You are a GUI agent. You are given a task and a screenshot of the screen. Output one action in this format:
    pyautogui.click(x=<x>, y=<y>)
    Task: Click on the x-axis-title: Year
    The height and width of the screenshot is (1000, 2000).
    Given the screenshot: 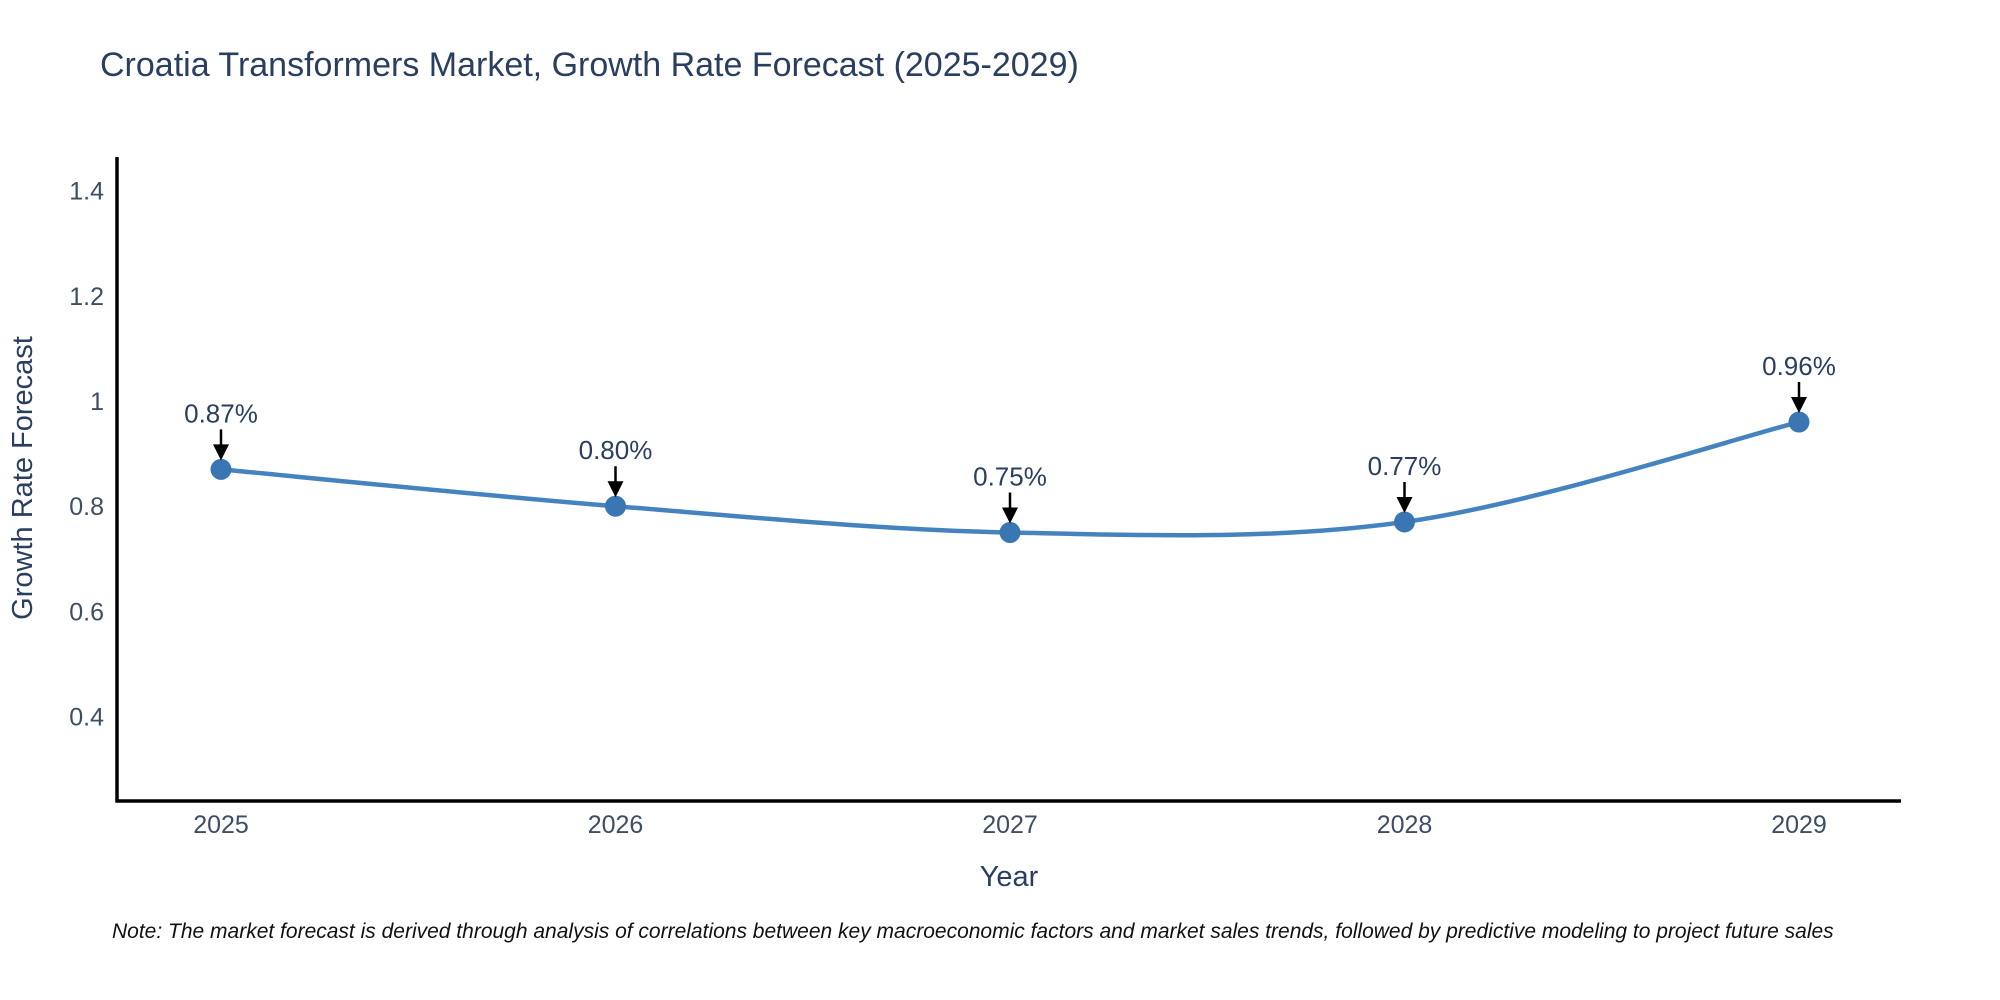 What is the action you would take?
    pyautogui.click(x=1009, y=877)
    